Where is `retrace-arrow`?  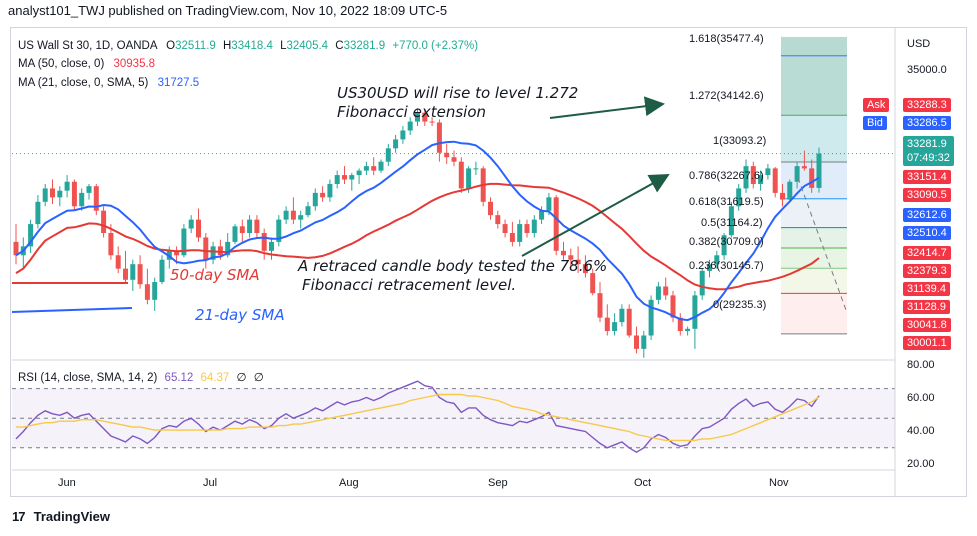
retrace-arrow is located at coordinates (595, 215).